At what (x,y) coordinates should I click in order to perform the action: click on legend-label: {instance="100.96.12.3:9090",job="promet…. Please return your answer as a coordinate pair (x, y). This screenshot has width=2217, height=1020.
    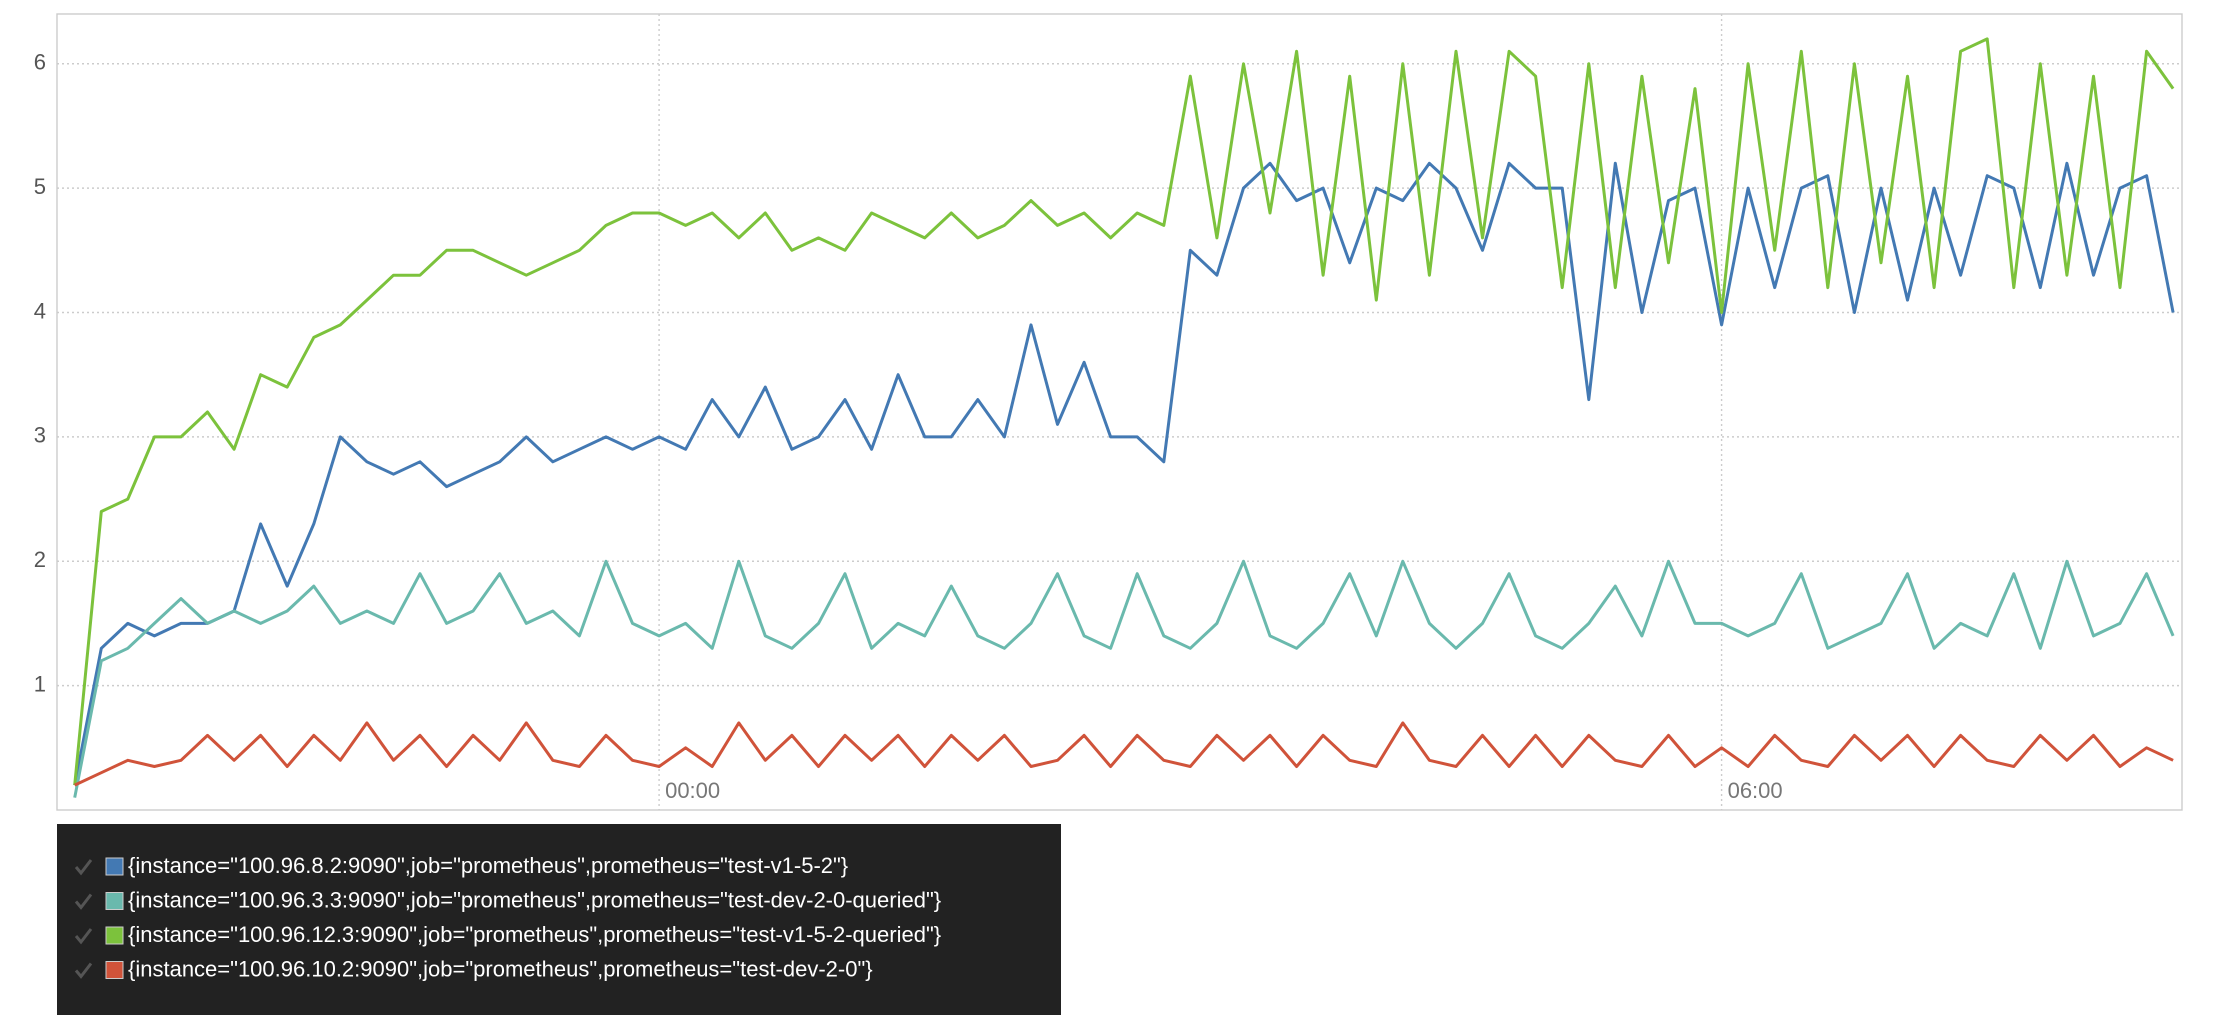
    Looking at the image, I should click on (534, 934).